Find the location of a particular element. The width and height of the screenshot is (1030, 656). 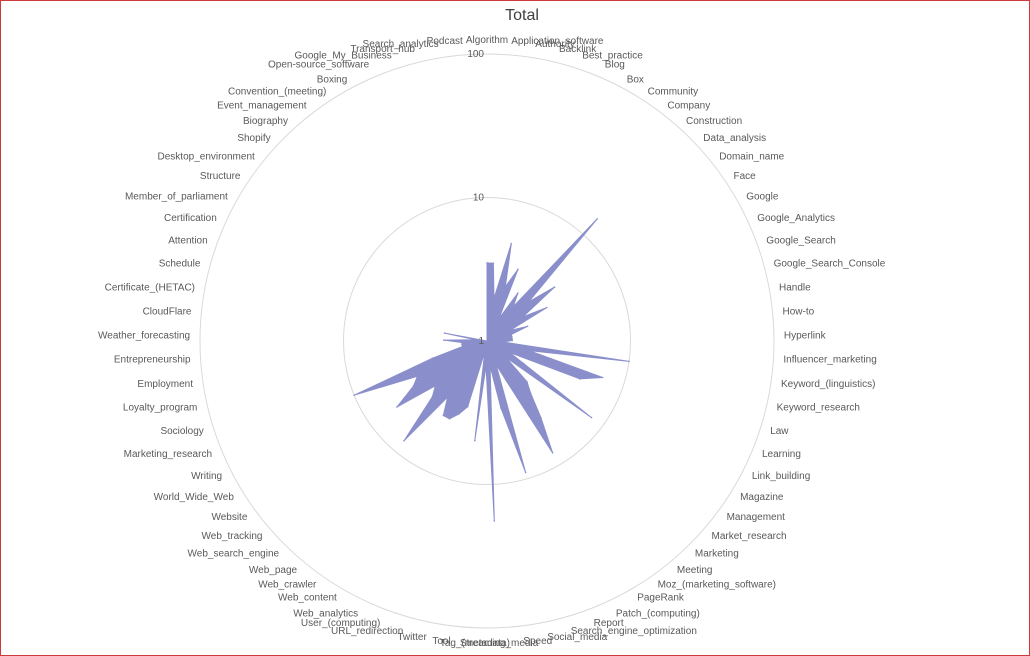

category-label: Algorithm is located at coordinates (487, 40).